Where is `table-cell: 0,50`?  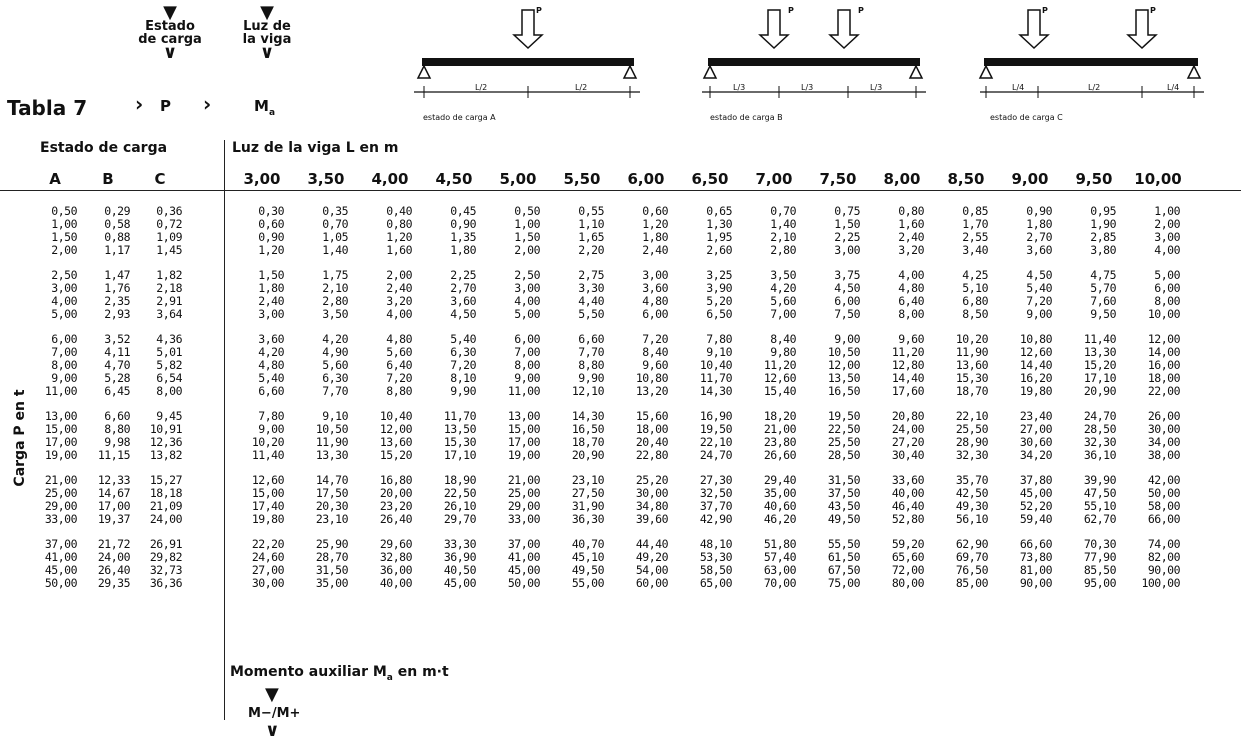 table-cell: 0,50 is located at coordinates (527, 211).